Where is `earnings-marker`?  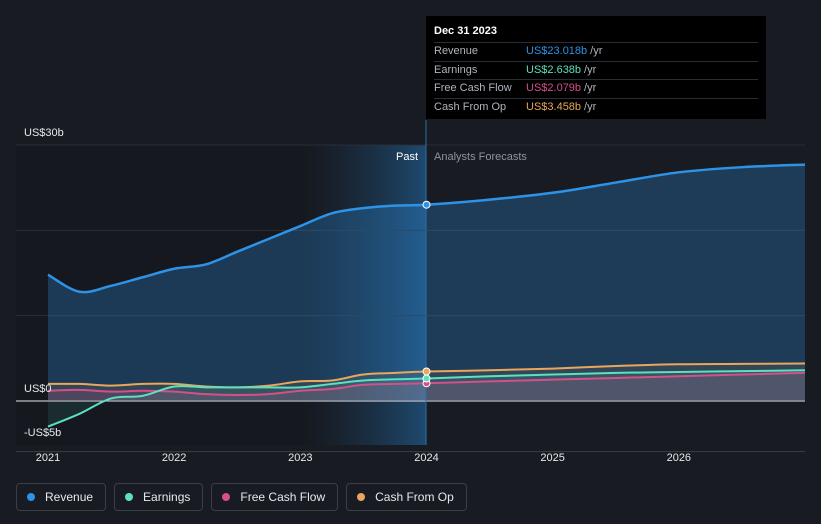
earnings-marker is located at coordinates (426, 378).